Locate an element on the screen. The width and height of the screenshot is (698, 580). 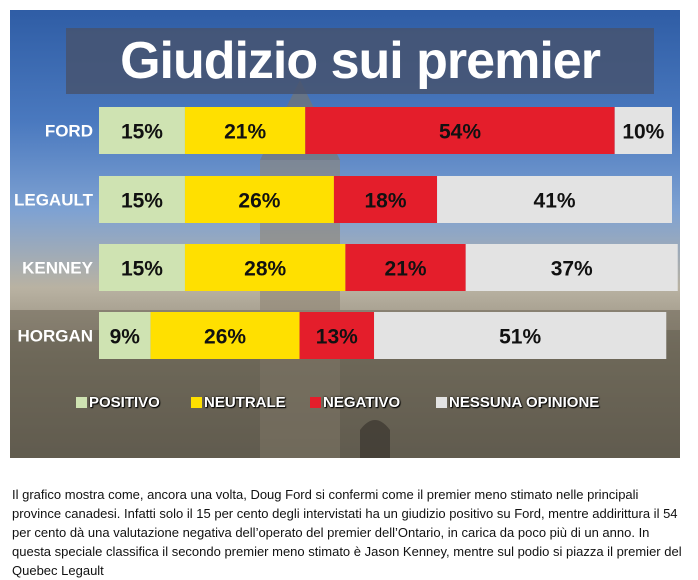
data-label-legault-neutrale: 26% is located at coordinates (259, 201).